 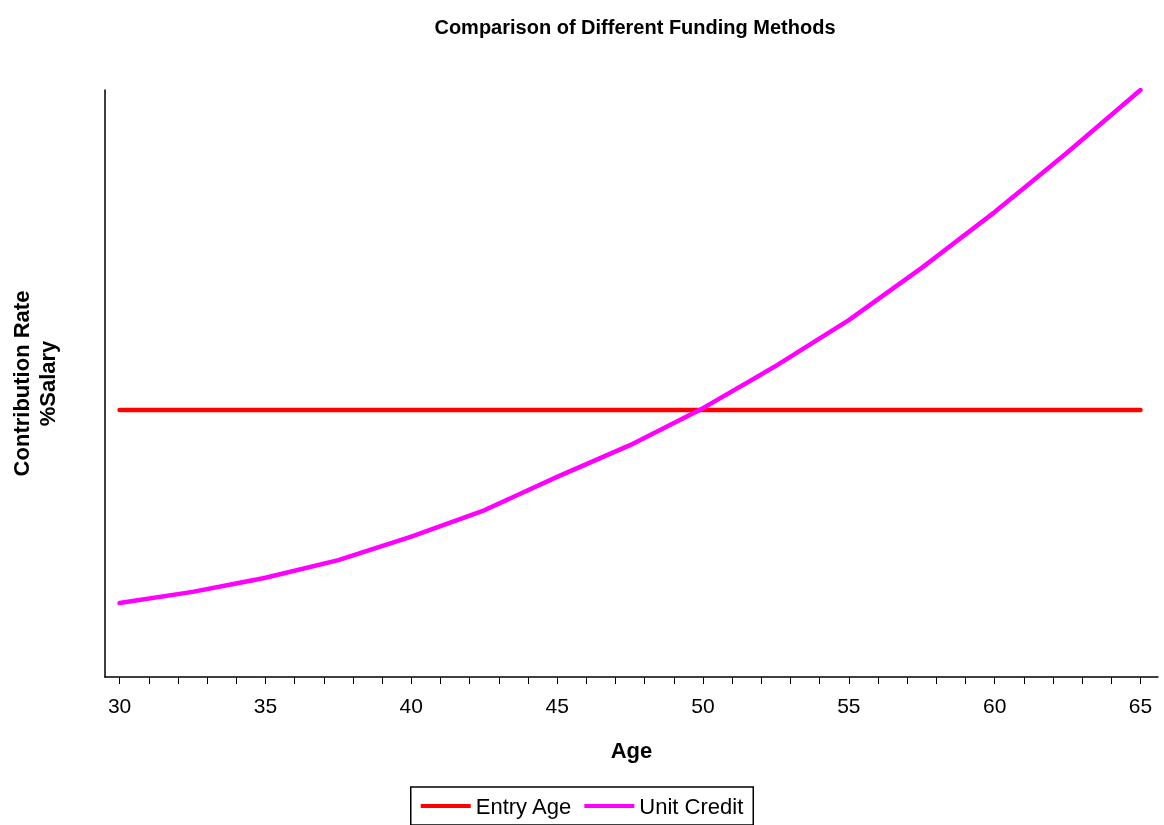 I want to click on x-tick-label: 40, so click(x=411, y=705).